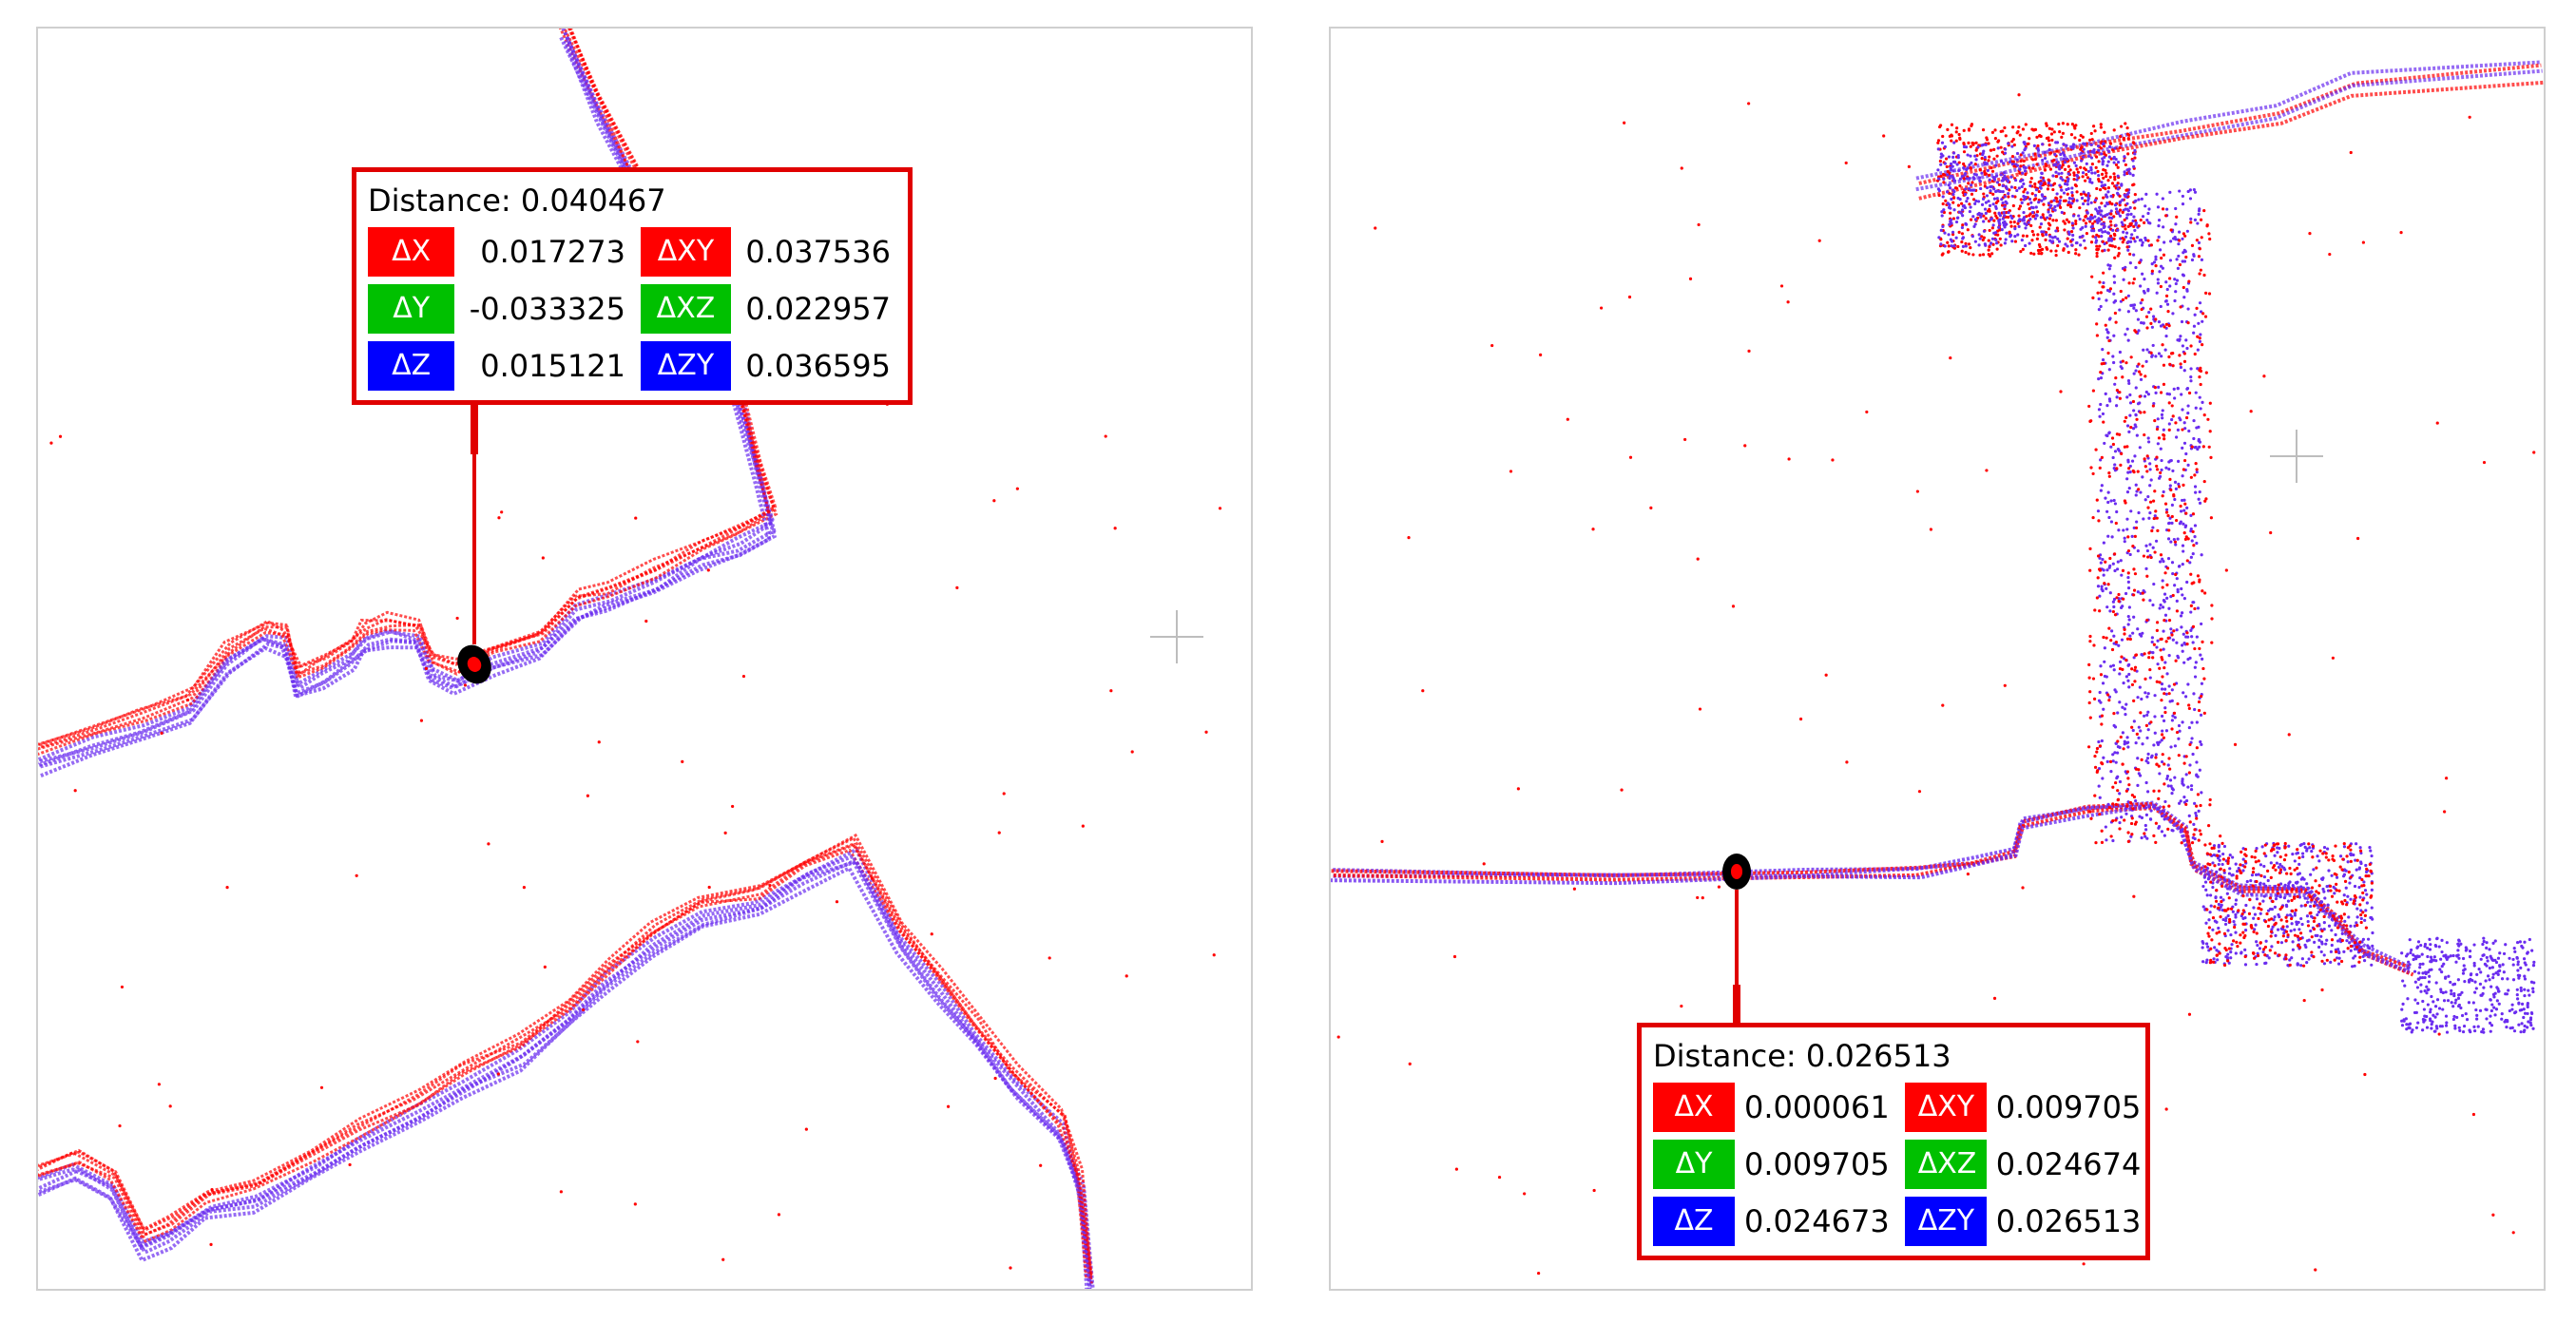  Describe the element at coordinates (1694, 1164) in the screenshot. I see `delta-y-tag: ΔY` at that location.